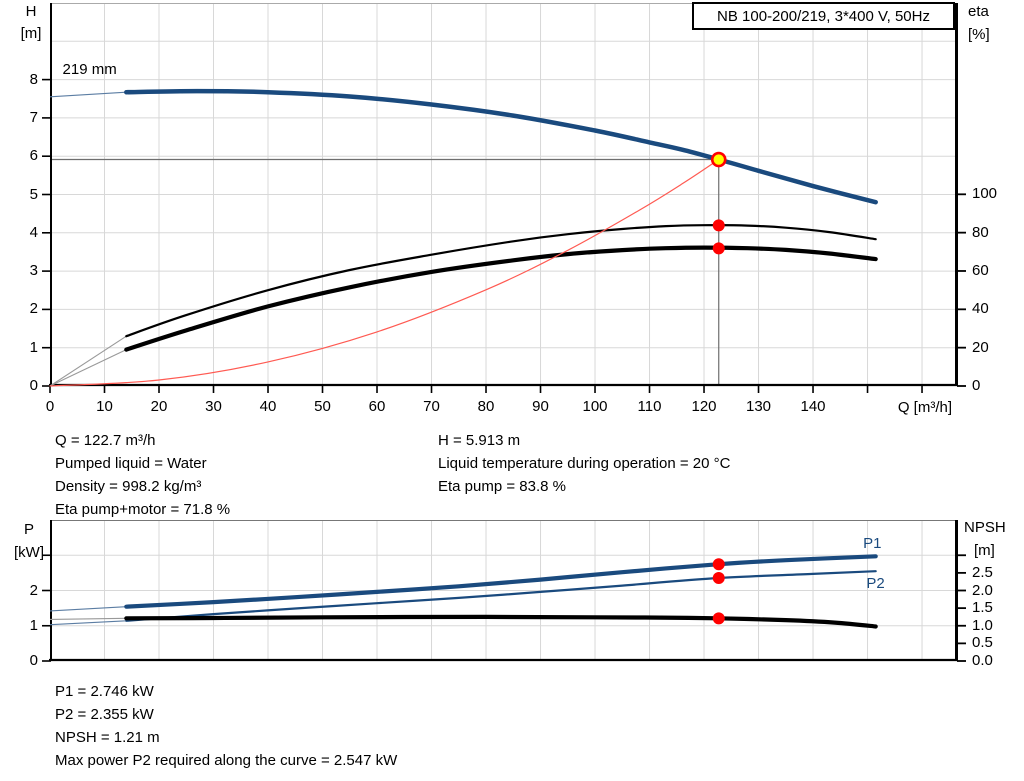  What do you see at coordinates (88, 368) in the screenshot?
I see `series-lead-eta-pump-motor` at bounding box center [88, 368].